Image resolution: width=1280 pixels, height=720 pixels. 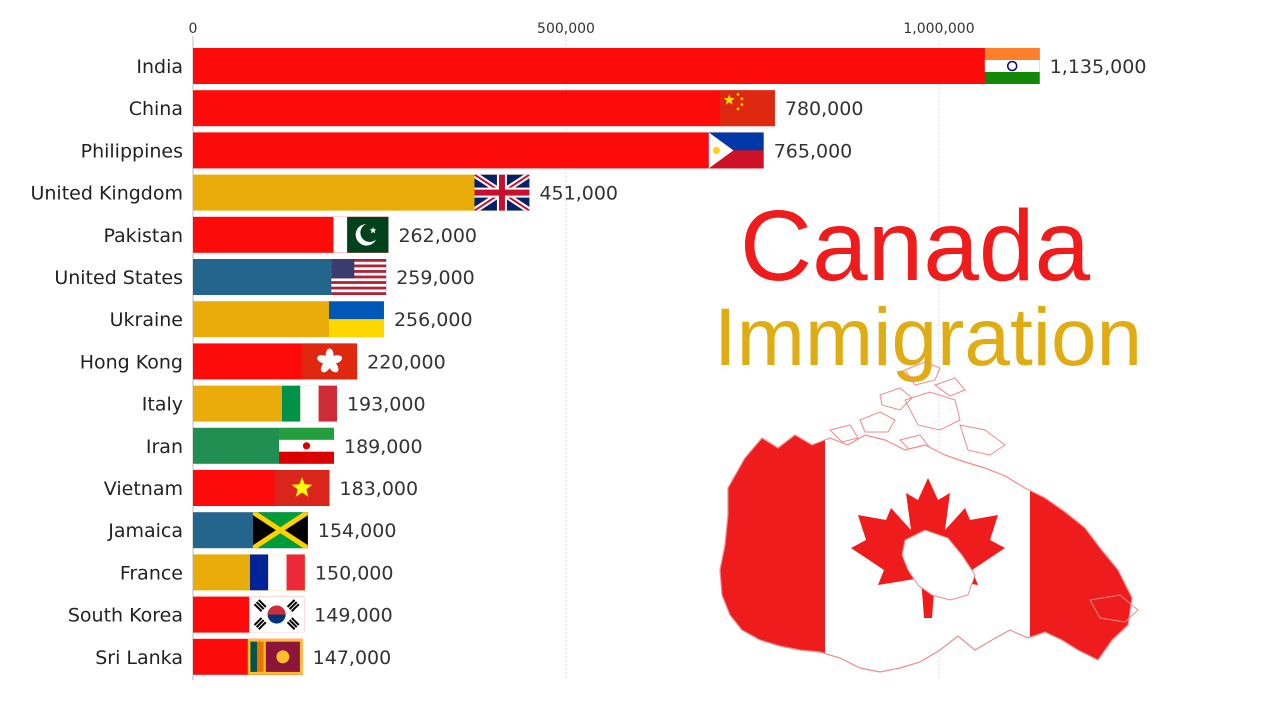 I want to click on france-flag, so click(x=277, y=572).